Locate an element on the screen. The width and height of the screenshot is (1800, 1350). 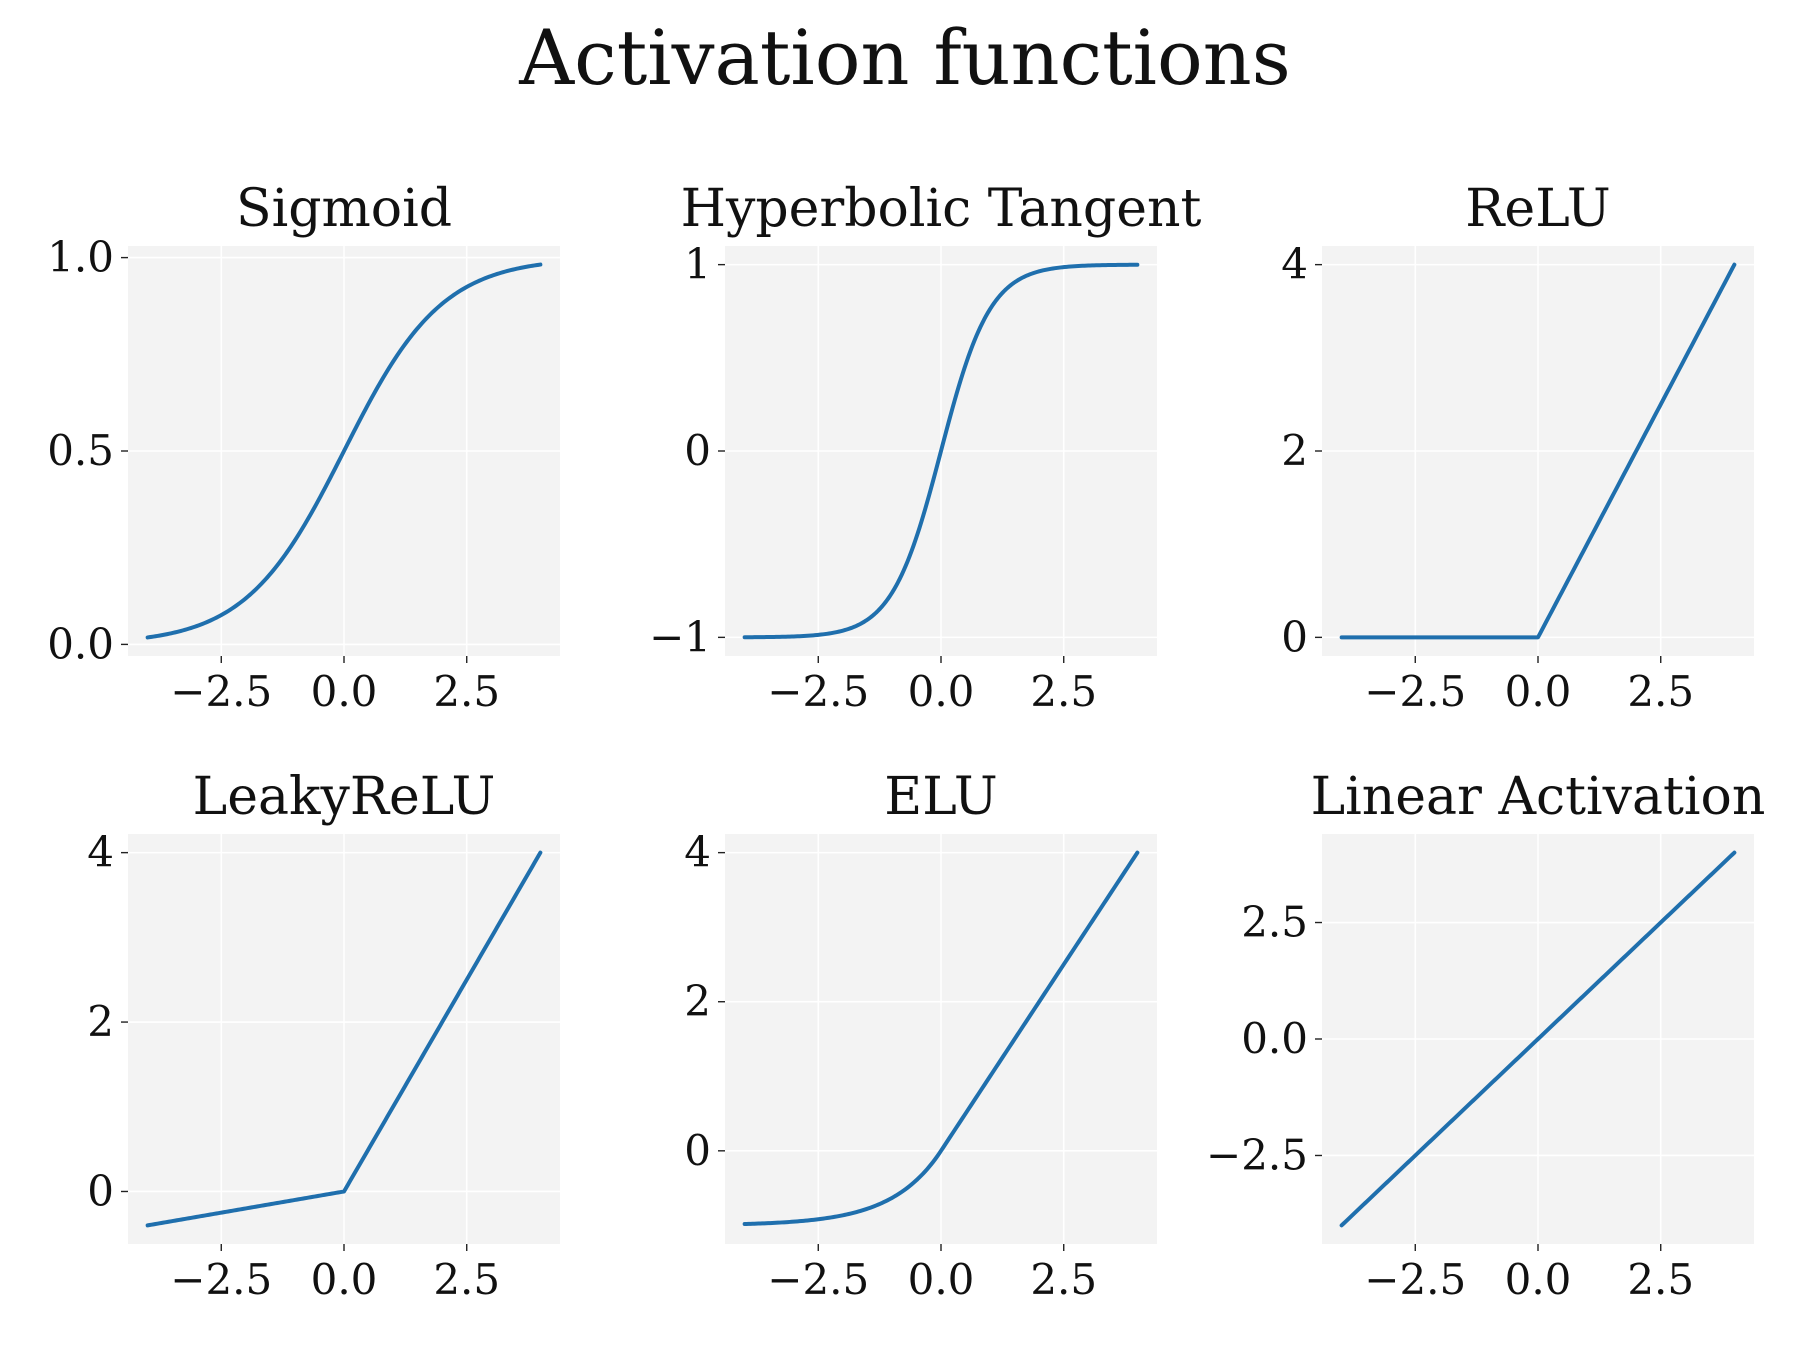
y-tick-label: 1 is located at coordinates (697, 264).